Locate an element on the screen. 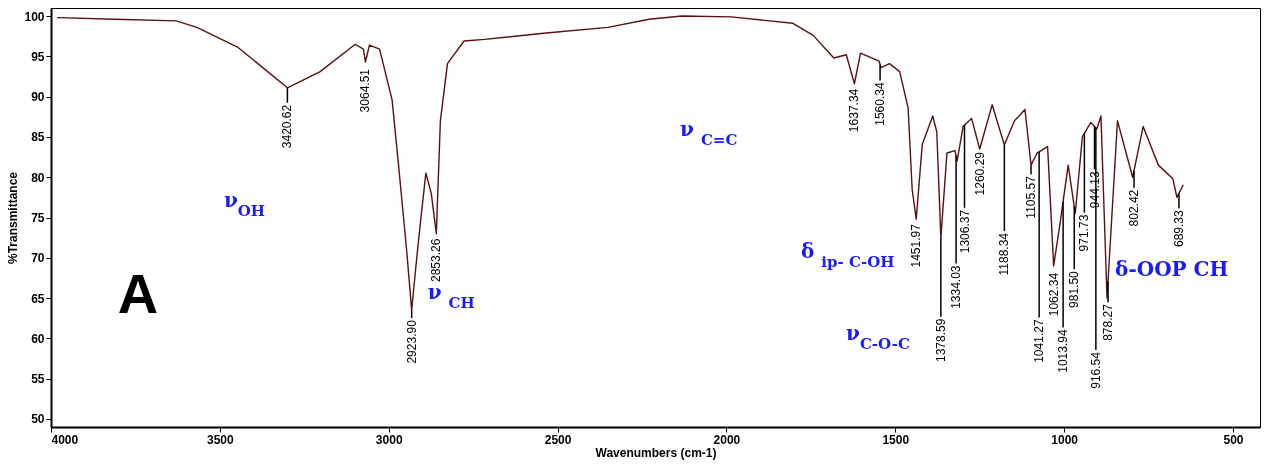 Image resolution: width=1278 pixels, height=468 pixels. x-tick-label: 3500 is located at coordinates (221, 439).